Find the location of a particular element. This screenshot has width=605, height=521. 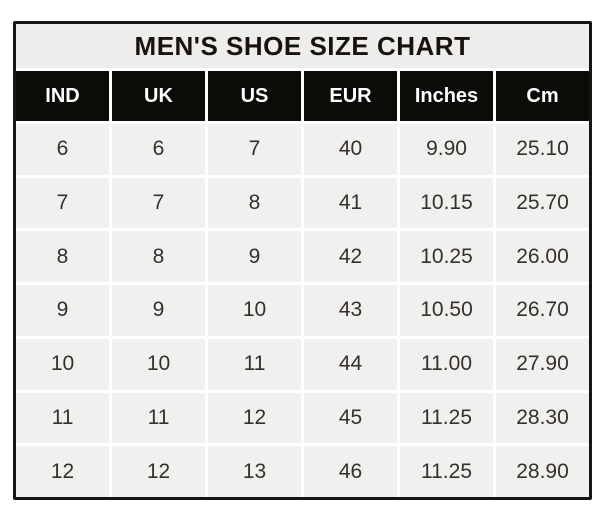

table-cell: 9.90 is located at coordinates (446, 149).